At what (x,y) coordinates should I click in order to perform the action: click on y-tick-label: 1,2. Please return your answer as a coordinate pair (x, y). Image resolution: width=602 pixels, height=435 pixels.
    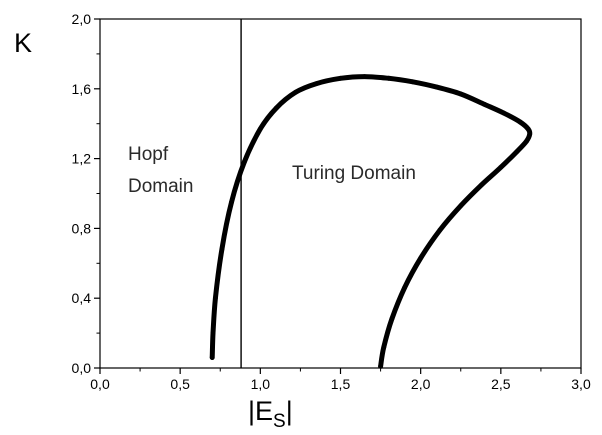
    Looking at the image, I should click on (82, 159).